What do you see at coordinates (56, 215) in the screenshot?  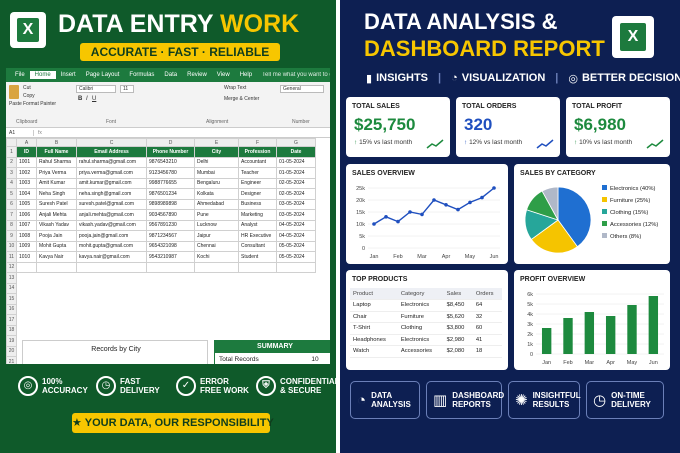 I see `table-cell: Anjali Mehta` at bounding box center [56, 215].